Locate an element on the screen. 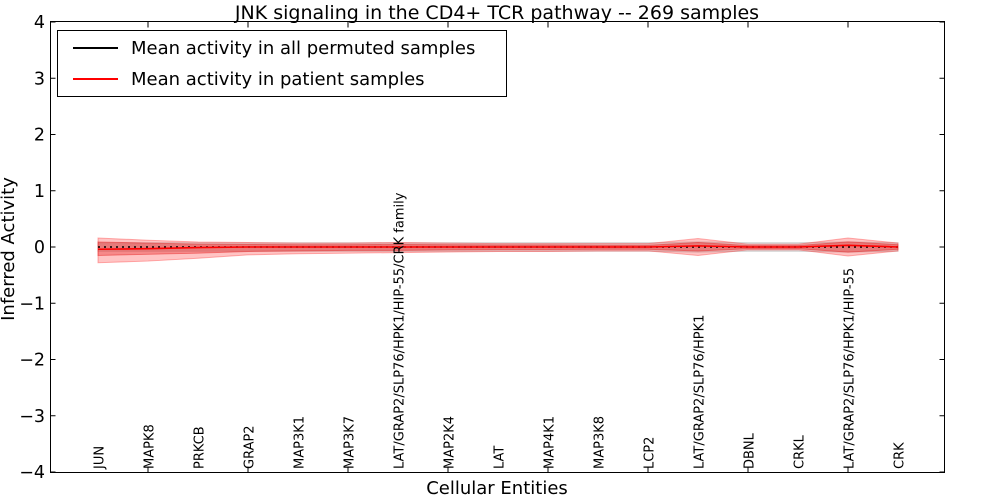  x-category-label: CRKL is located at coordinates (800, 451).